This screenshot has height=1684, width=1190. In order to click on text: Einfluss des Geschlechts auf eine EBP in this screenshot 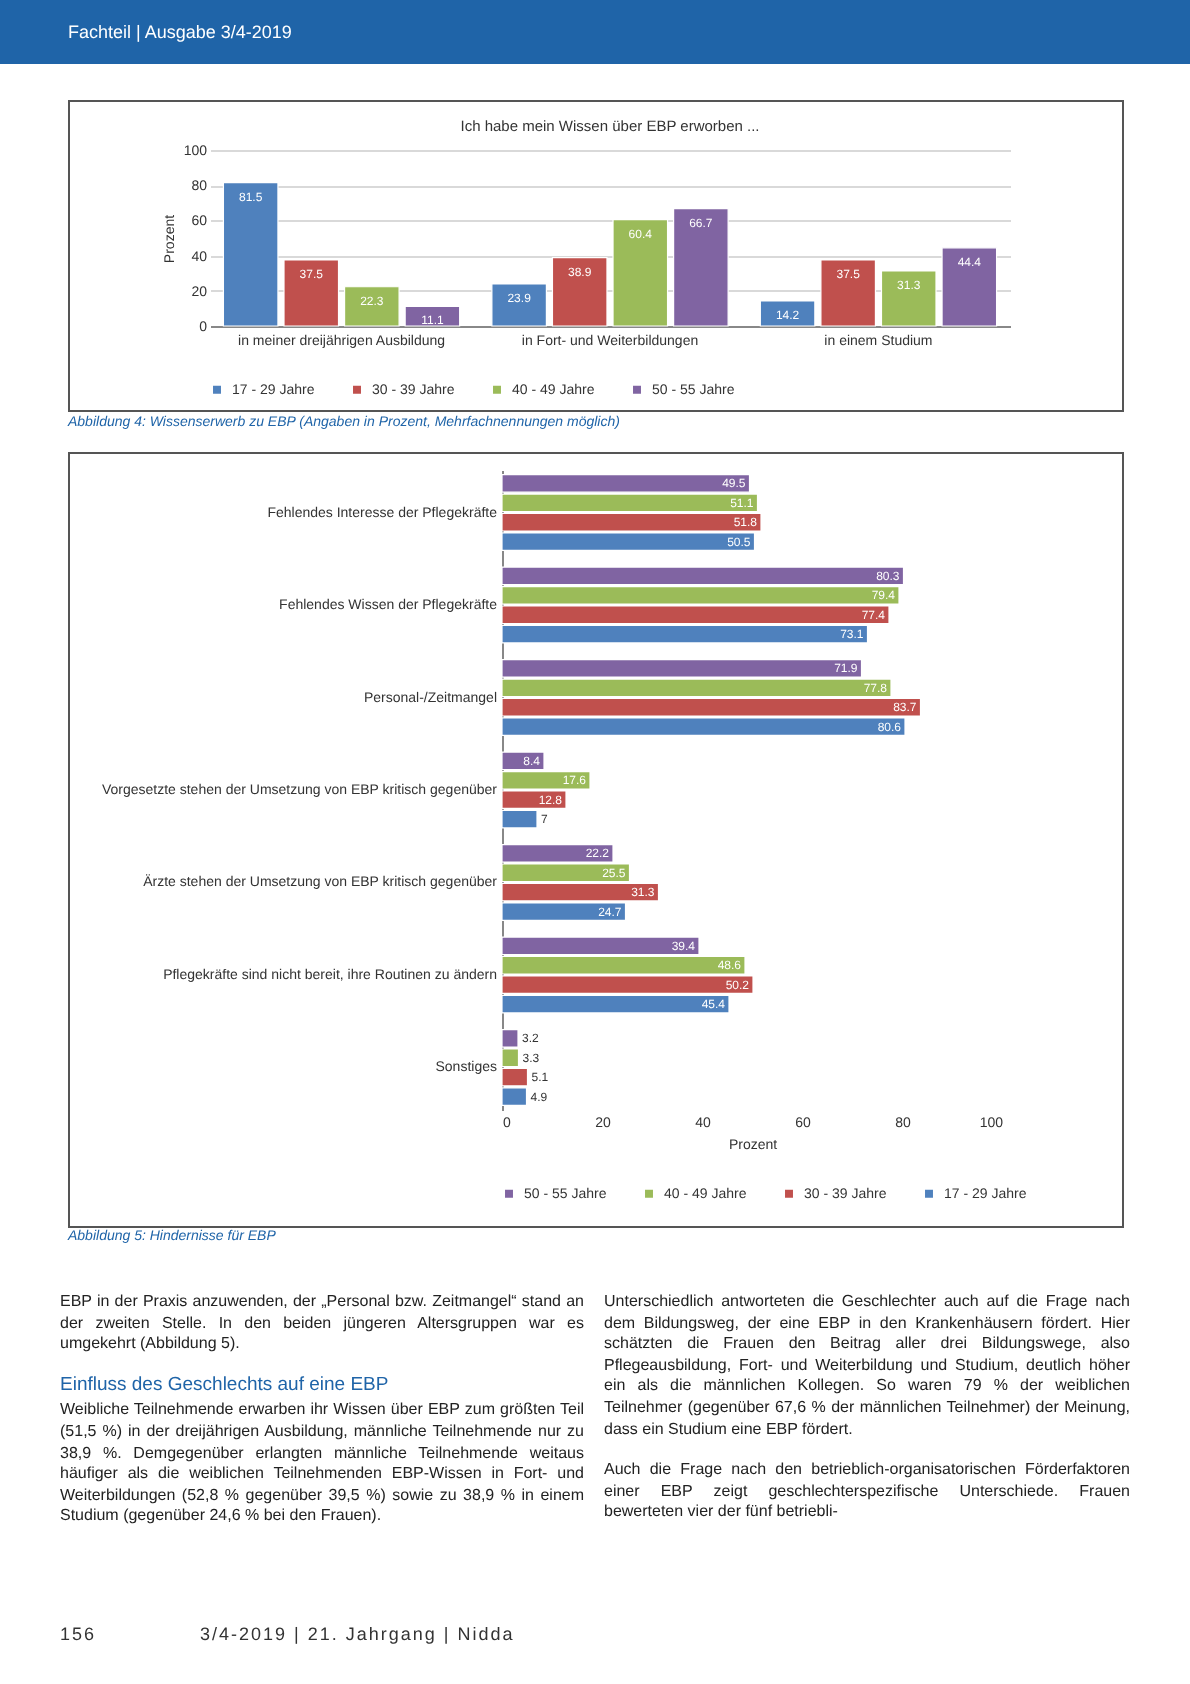, I will do `click(225, 1385)`.